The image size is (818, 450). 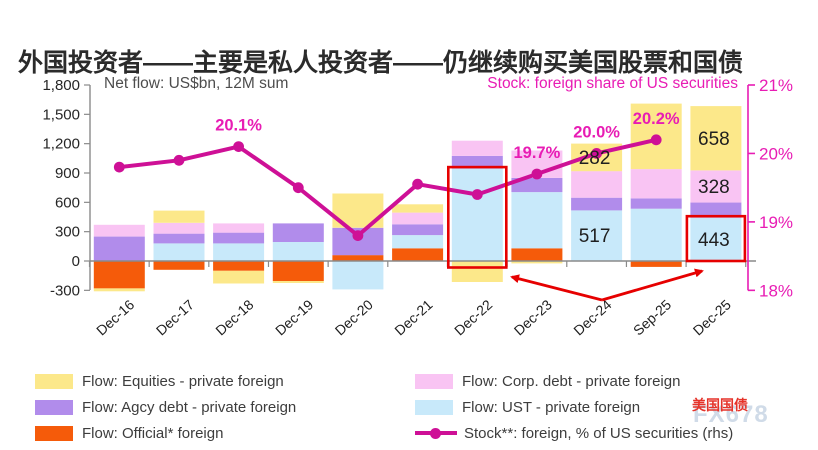 I want to click on svg-text: Dec-16, so click(x=115, y=317).